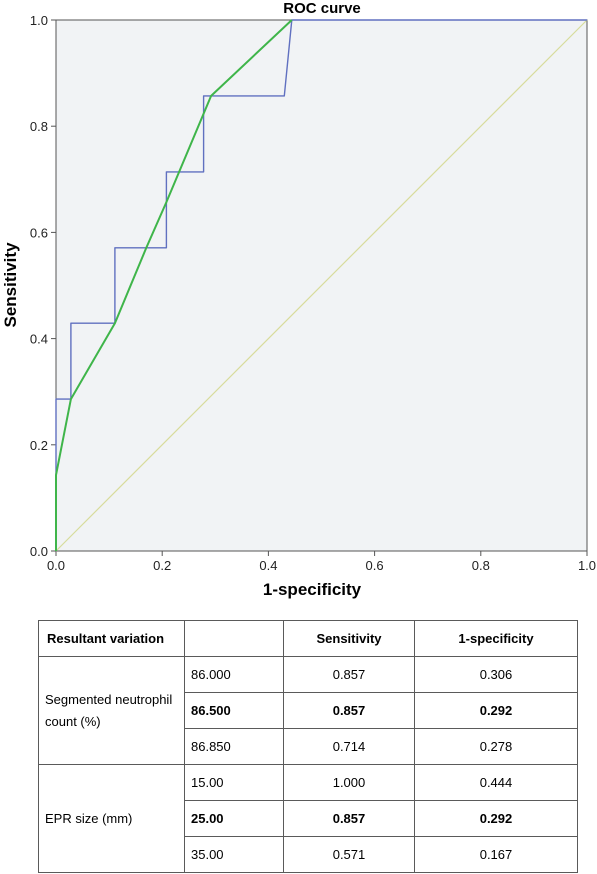 This screenshot has width=597, height=874. Describe the element at coordinates (234, 746) in the screenshot. I see `cutoff-cell: 86.850` at that location.